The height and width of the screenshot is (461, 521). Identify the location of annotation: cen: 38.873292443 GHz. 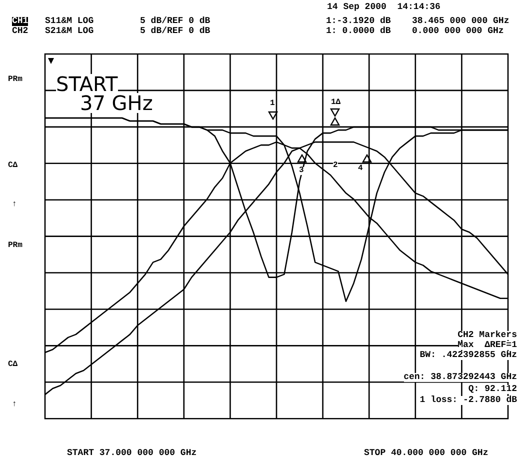
(460, 377).